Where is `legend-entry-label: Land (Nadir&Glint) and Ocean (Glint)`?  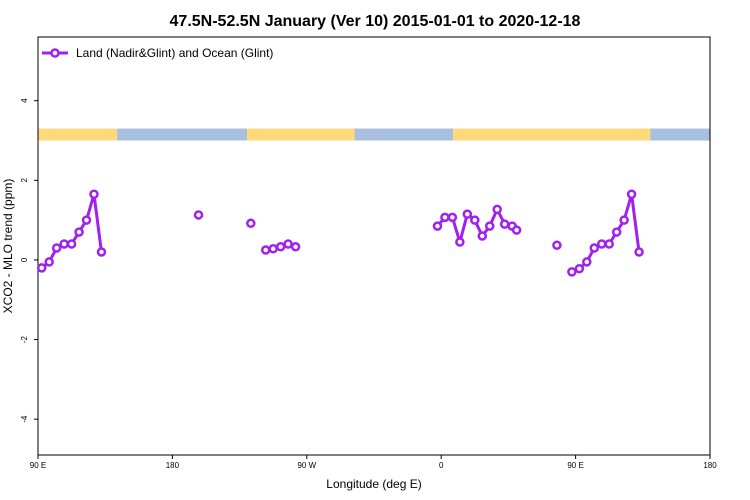 legend-entry-label: Land (Nadir&Glint) and Ocean (Glint) is located at coordinates (174, 53).